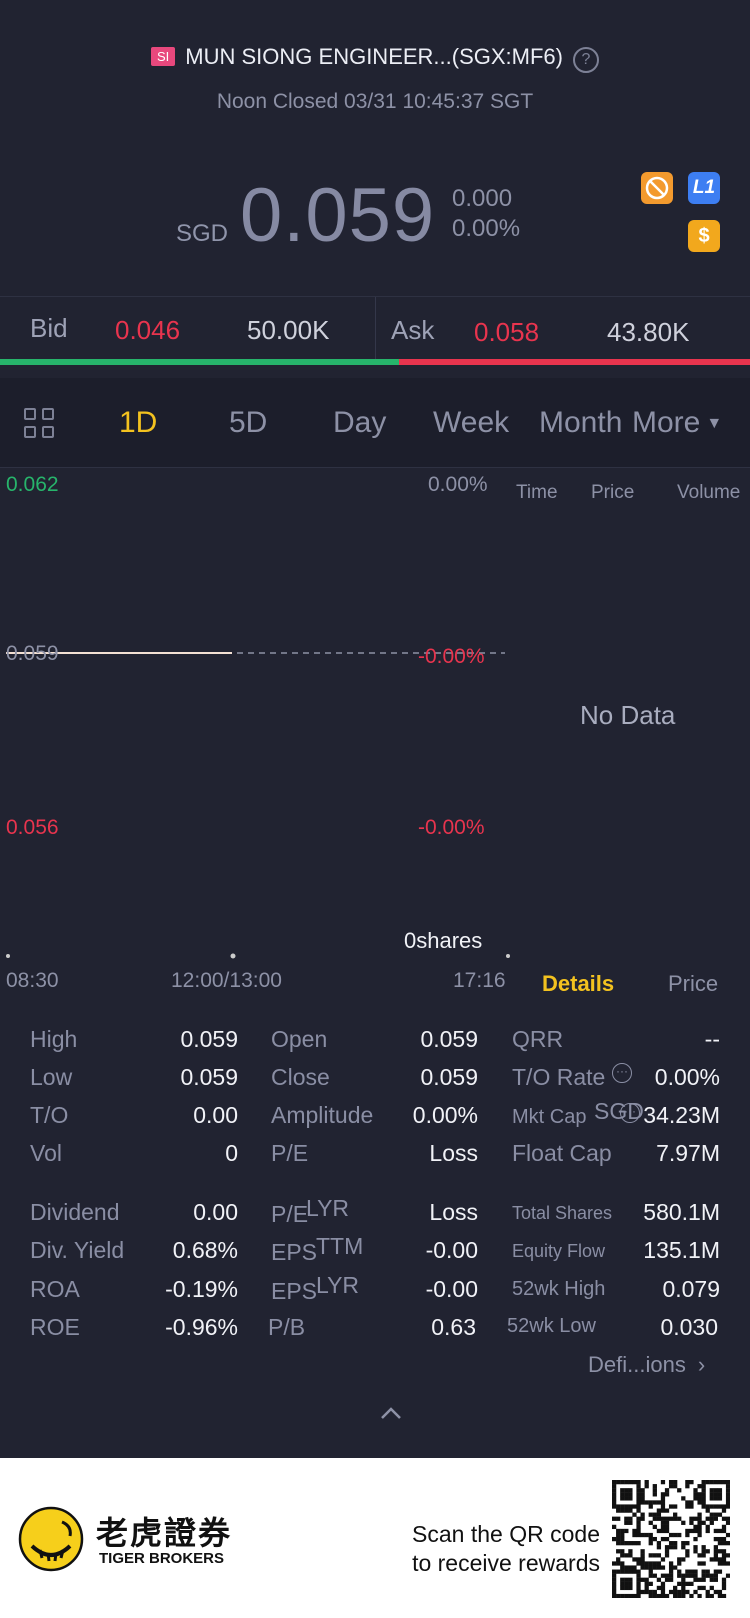 This screenshot has width=750, height=1618. Describe the element at coordinates (299, 1039) in the screenshot. I see `stat-open-label: Open` at that location.